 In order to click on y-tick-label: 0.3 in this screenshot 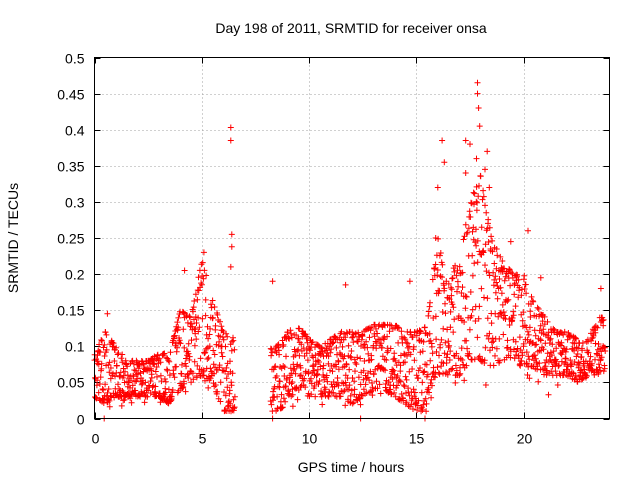, I will do `click(75, 203)`.